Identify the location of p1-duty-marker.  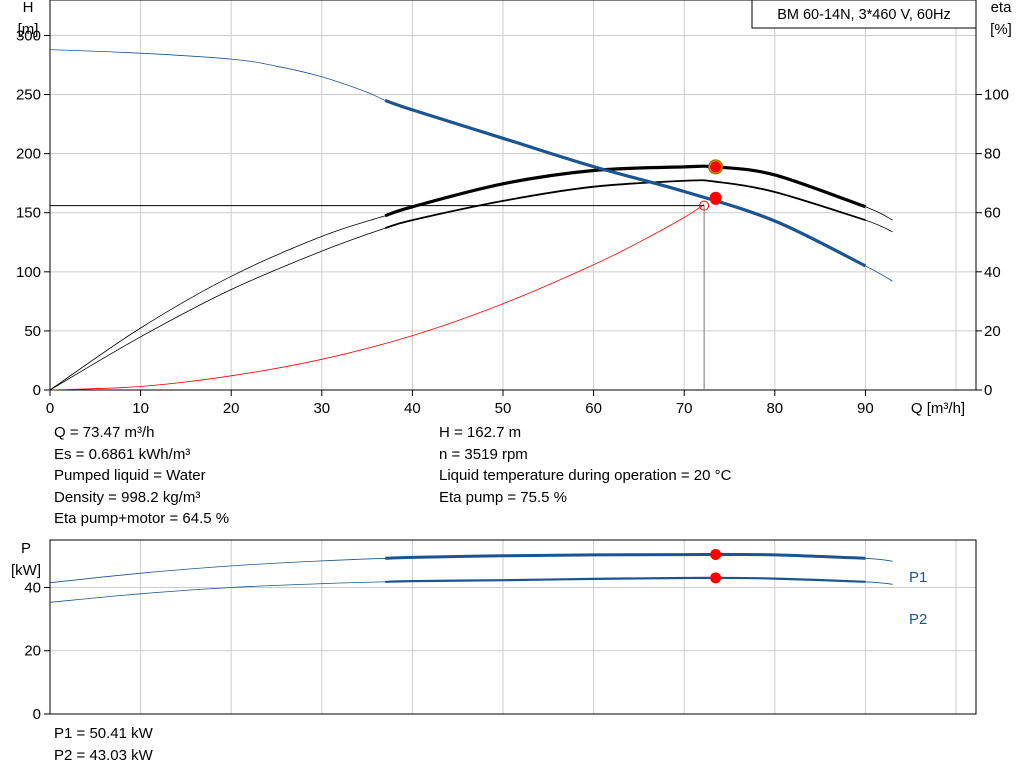
(716, 555).